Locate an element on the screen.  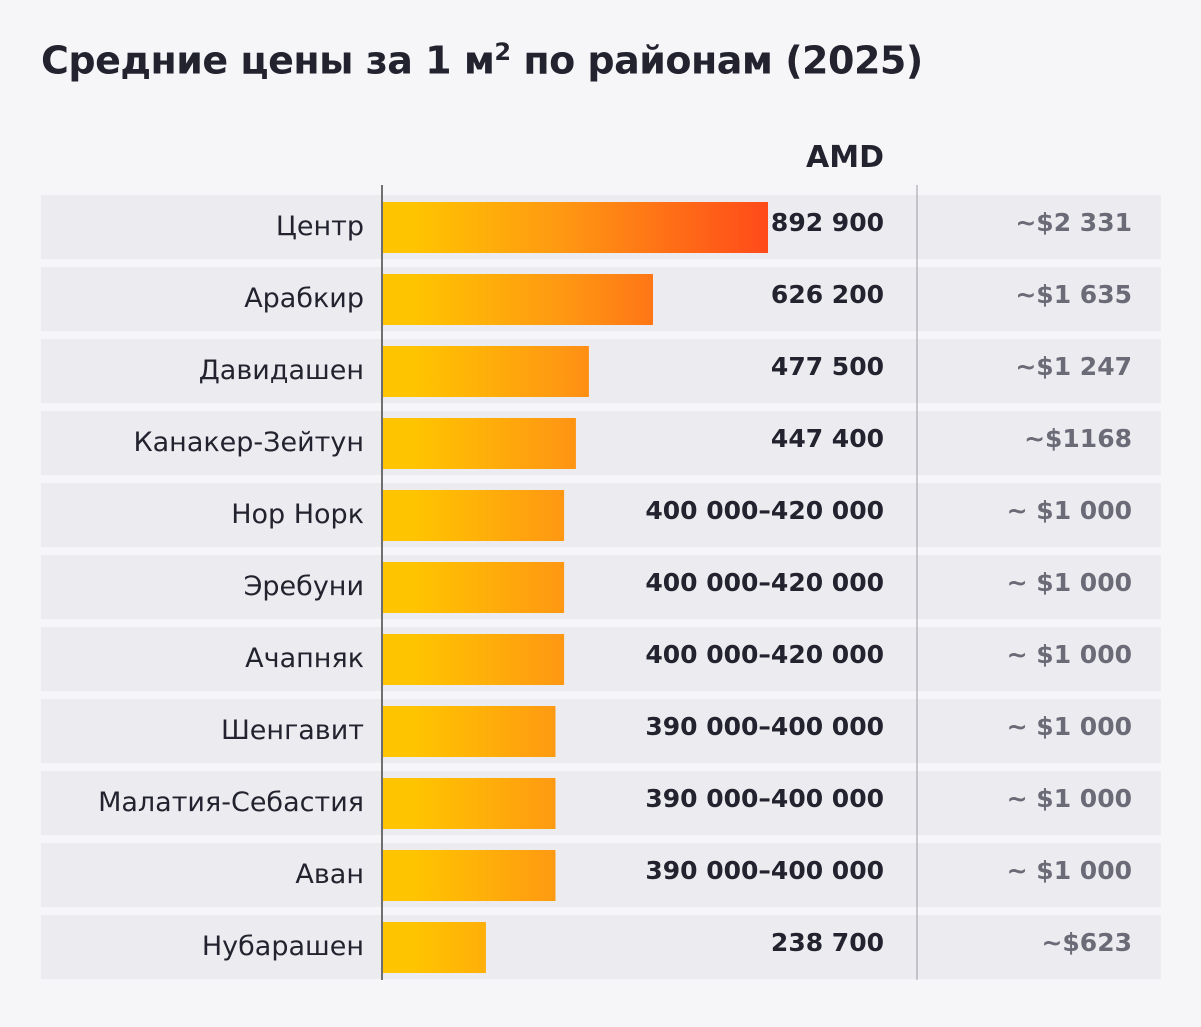
usd-value-label: ~$623 is located at coordinates (1086, 942).